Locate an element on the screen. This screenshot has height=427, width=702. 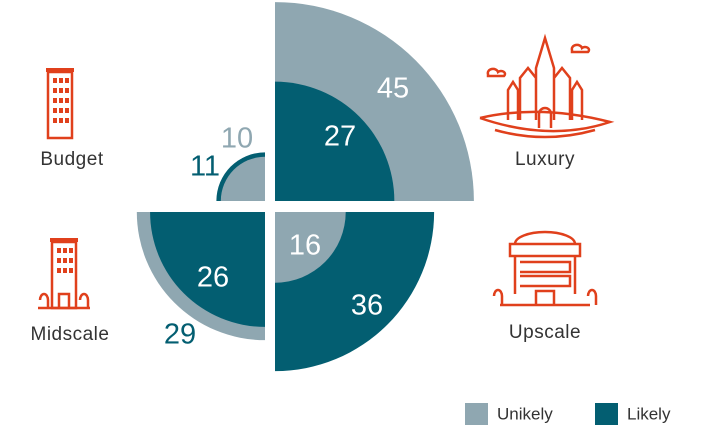
value-label: 45 is located at coordinates (393, 89).